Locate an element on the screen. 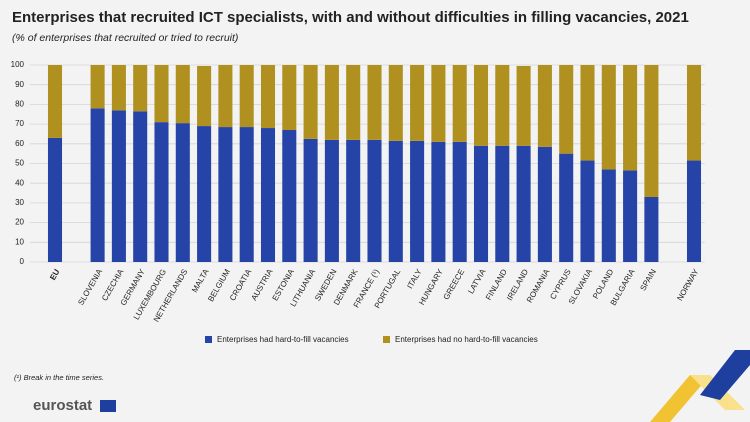 The image size is (750, 422). x-tick-label: ITALY is located at coordinates (414, 278).